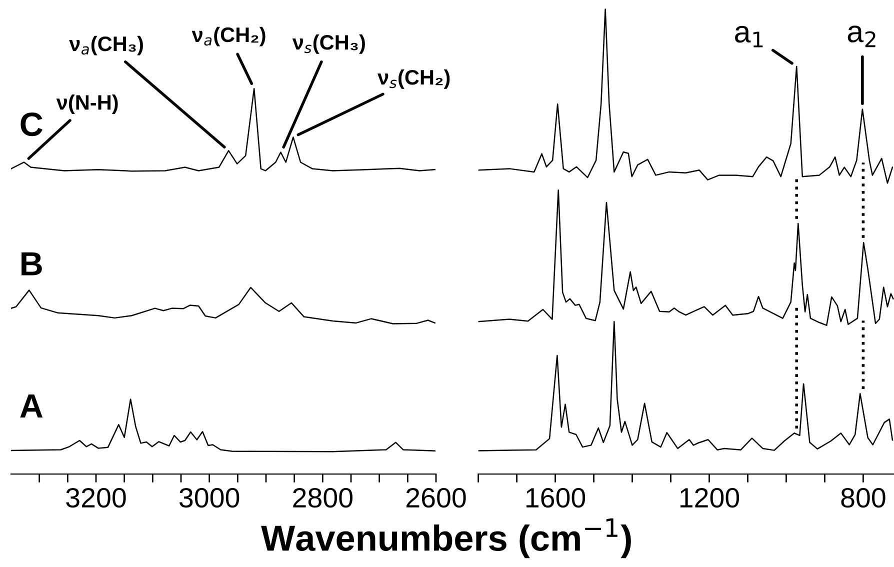  What do you see at coordinates (414, 79) in the screenshot?
I see `annotation: ν$_{s}$(CH₂)` at bounding box center [414, 79].